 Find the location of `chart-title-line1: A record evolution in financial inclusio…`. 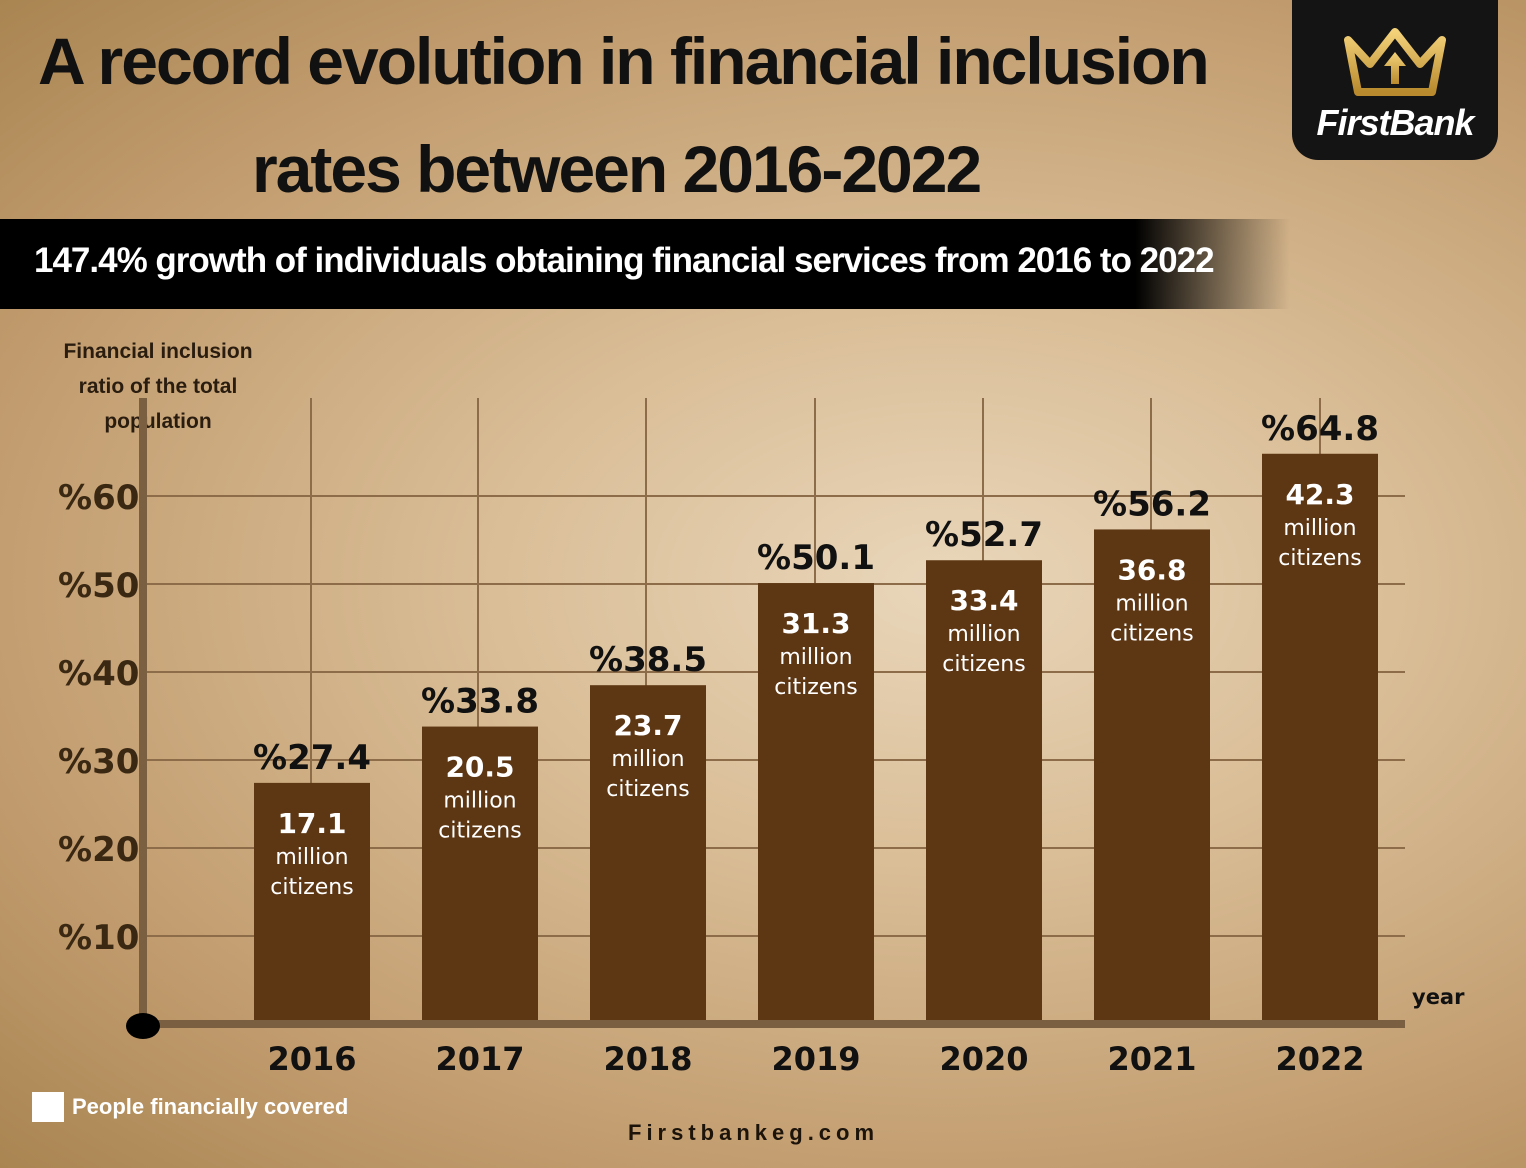

chart-title-line1: A record evolution in financial inclusio… is located at coordinates (624, 61).